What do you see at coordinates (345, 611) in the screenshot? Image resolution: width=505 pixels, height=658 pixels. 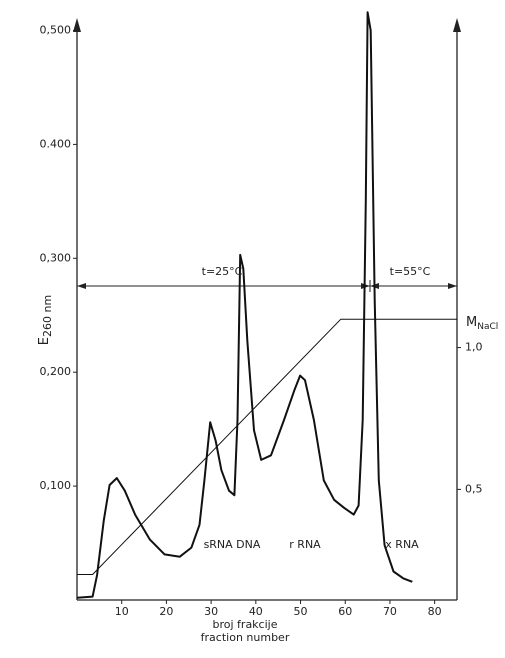 I see `x-tick-label: 60` at bounding box center [345, 611].